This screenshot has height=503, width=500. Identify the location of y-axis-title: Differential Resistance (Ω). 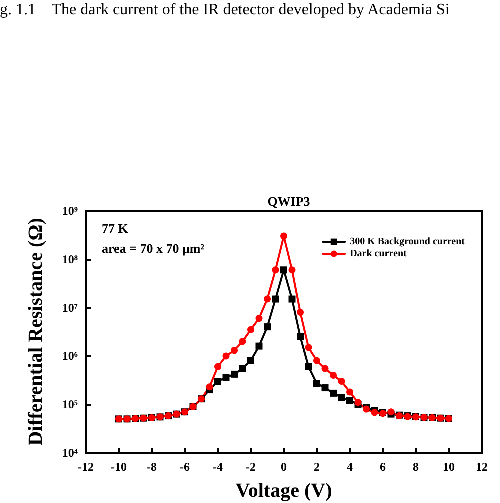
(36, 332).